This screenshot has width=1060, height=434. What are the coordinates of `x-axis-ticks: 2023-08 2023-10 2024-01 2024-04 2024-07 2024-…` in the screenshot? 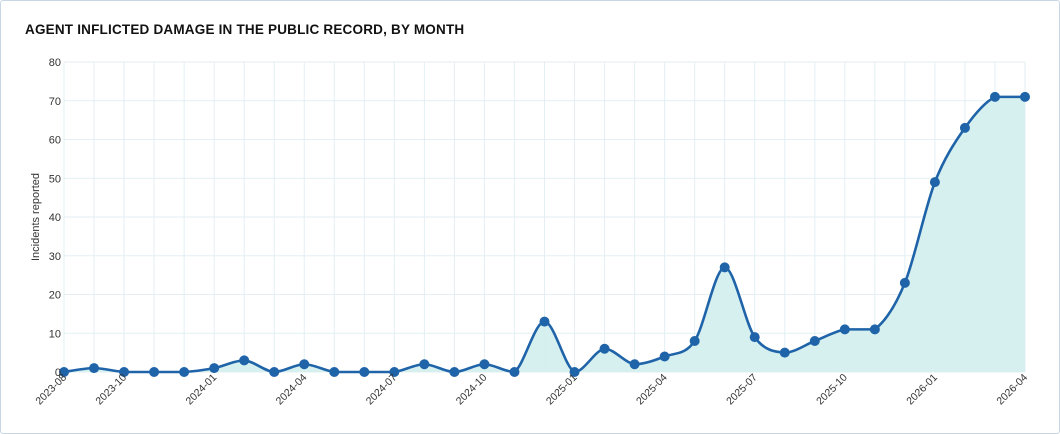 It's located at (531, 390).